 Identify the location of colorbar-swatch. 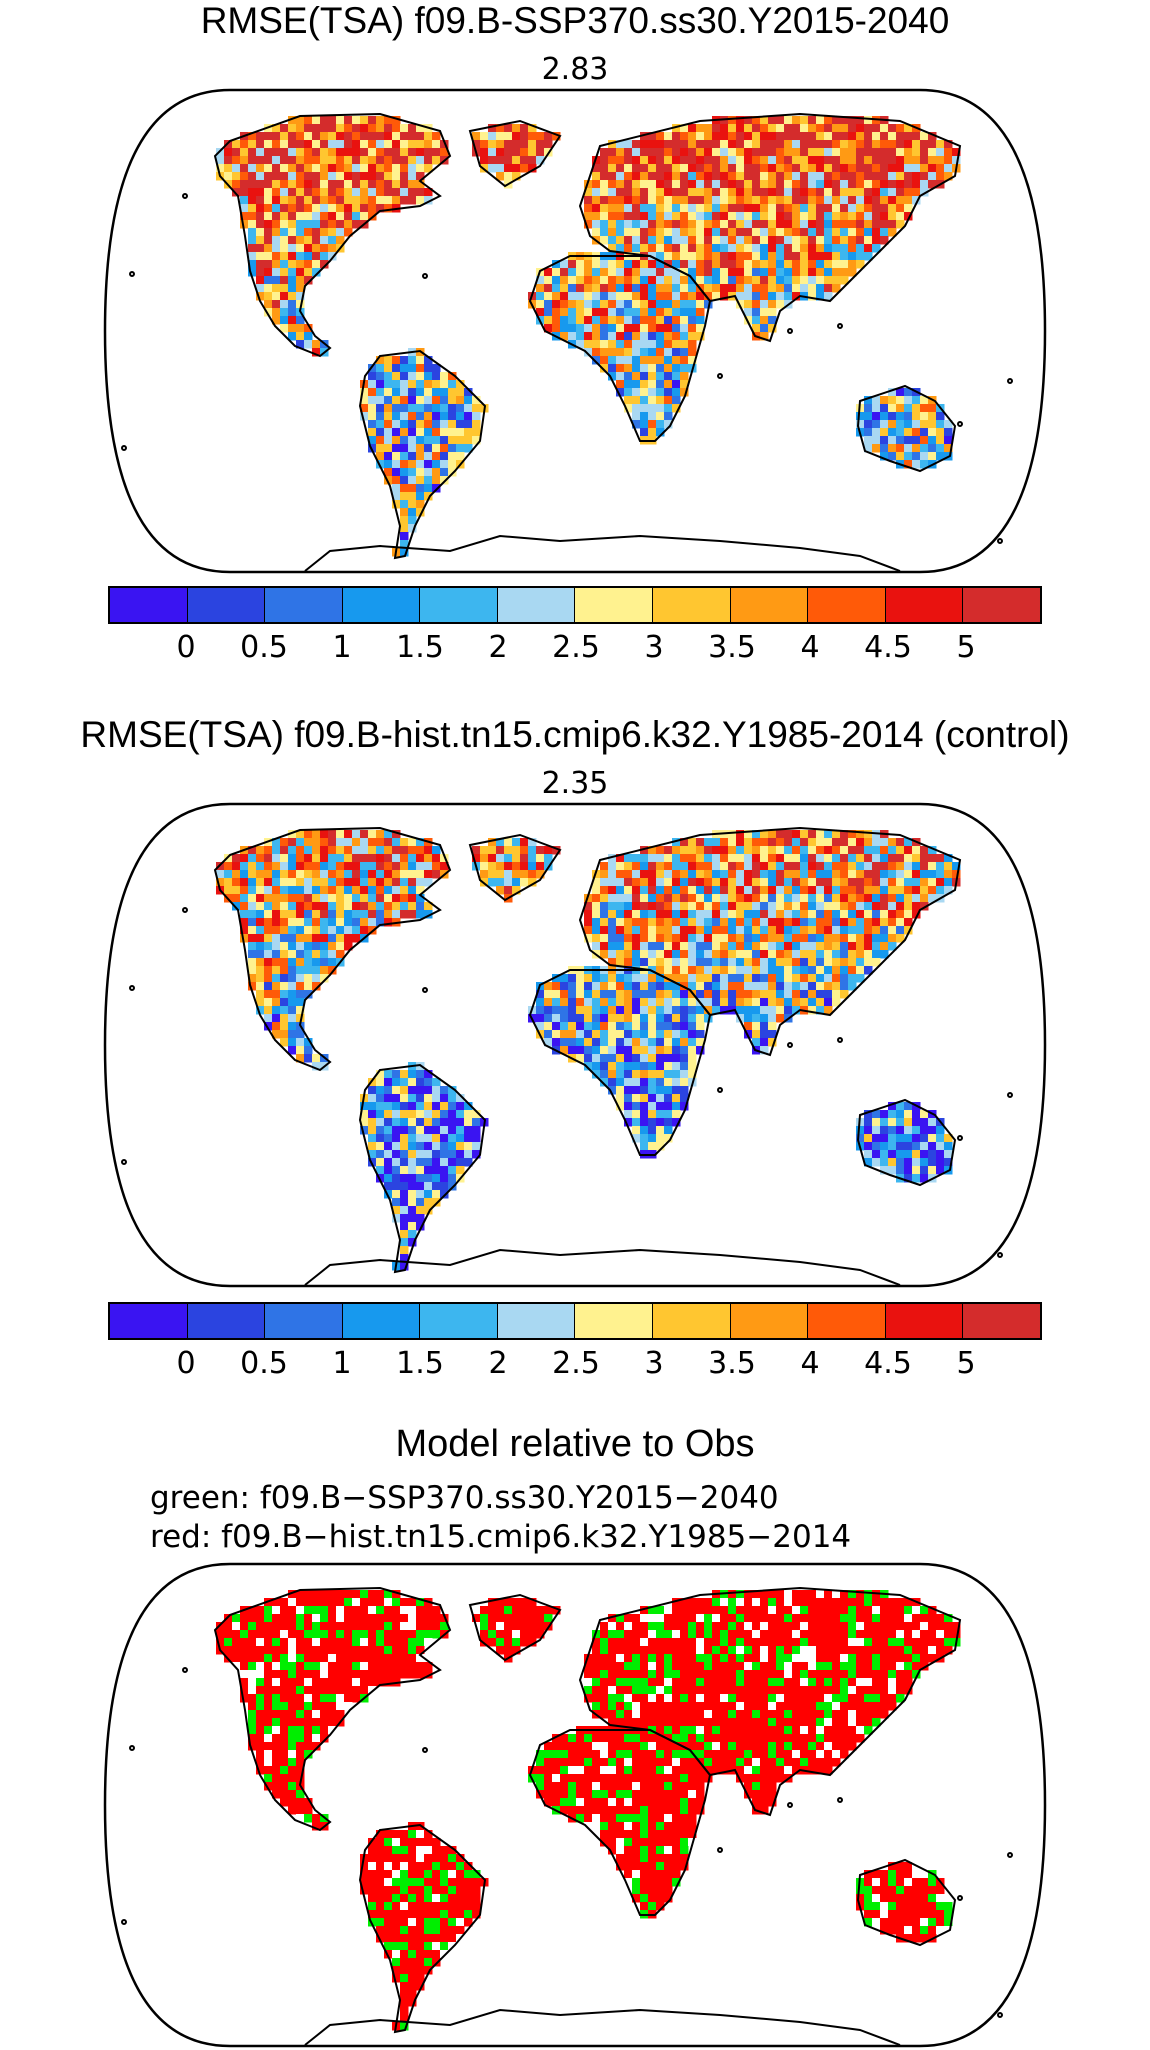
(847, 1321).